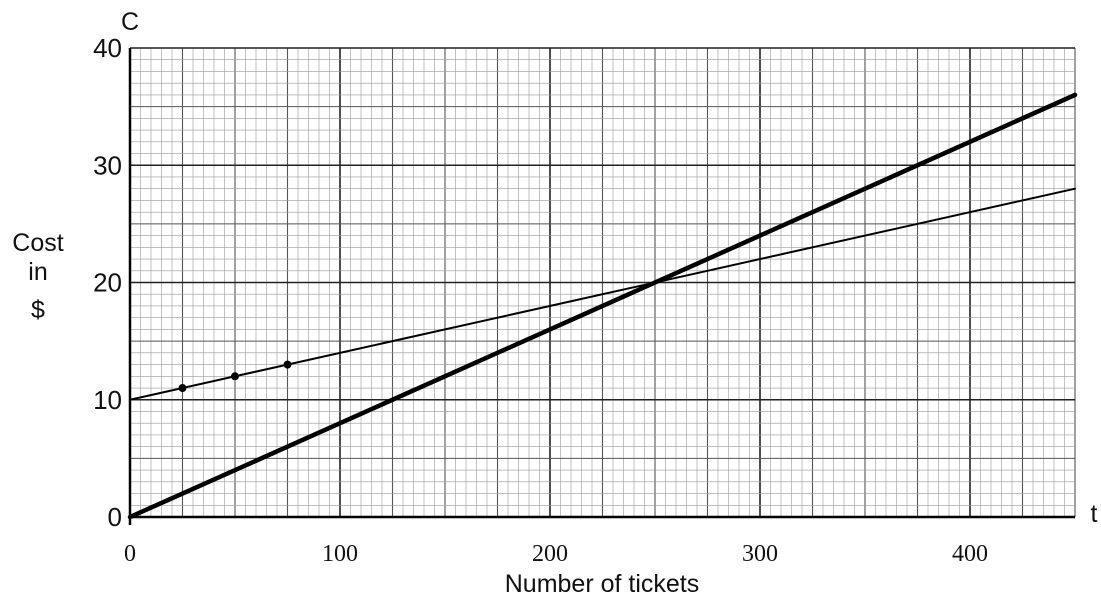 The height and width of the screenshot is (601, 1101). Describe the element at coordinates (37, 272) in the screenshot. I see `y-axis-label-line-2: in` at that location.